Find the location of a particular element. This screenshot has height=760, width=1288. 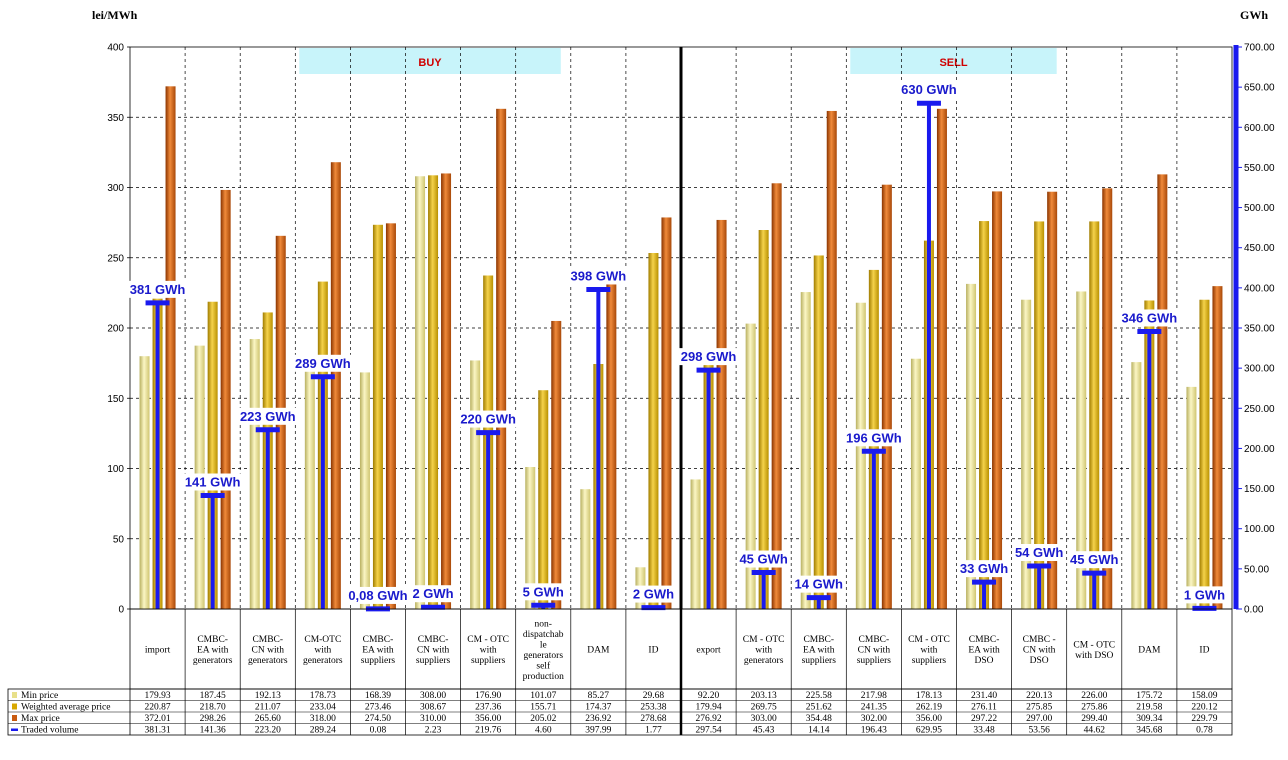

legend-label: Weighted average price is located at coordinates (65, 708).